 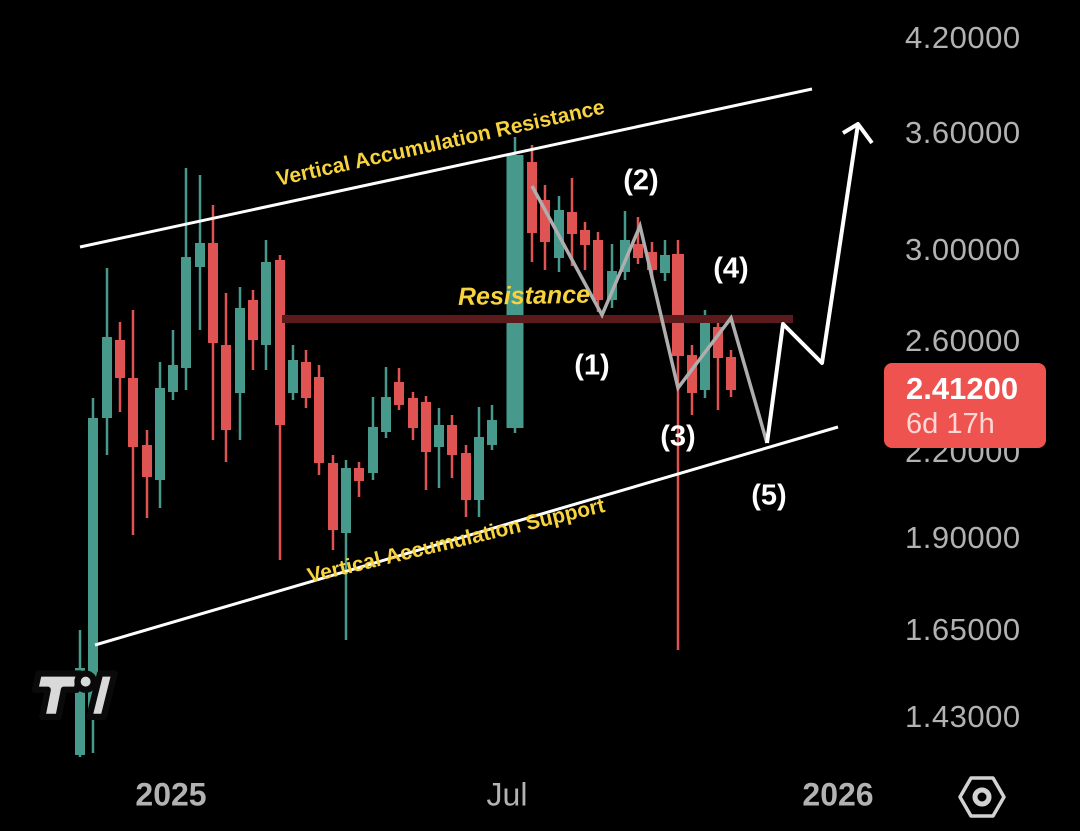 I want to click on wave-label: (2), so click(x=641, y=180).